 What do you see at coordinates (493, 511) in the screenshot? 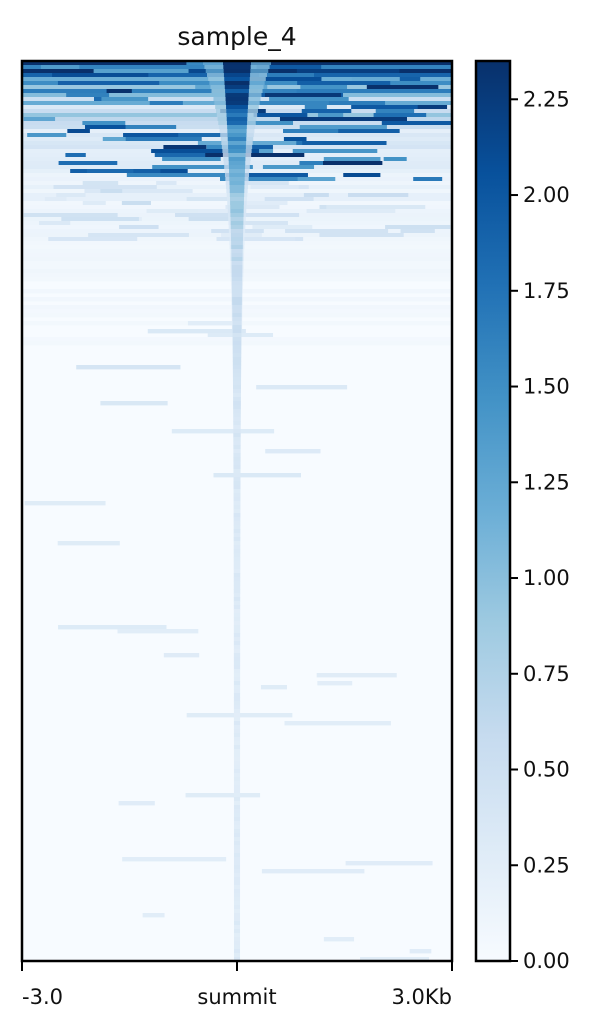
I see `colorbar-frame` at bounding box center [493, 511].